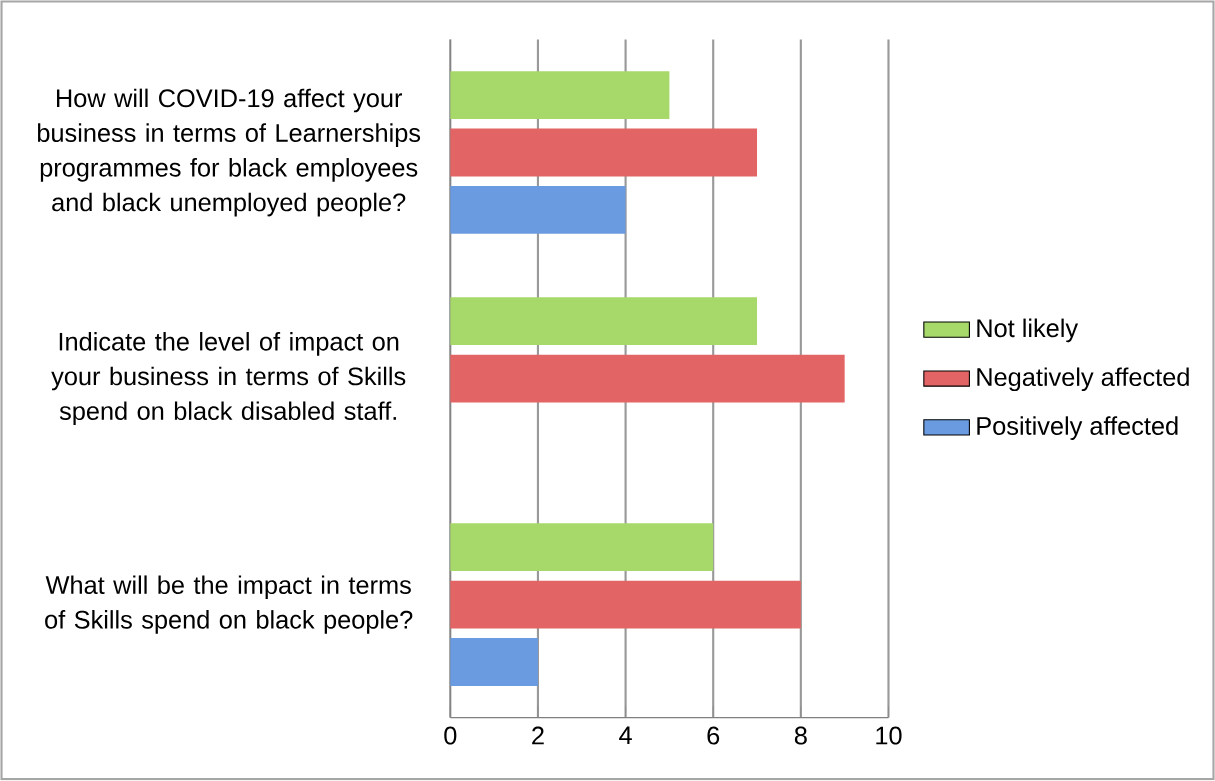 The width and height of the screenshot is (1215, 781). I want to click on y-tick-label: Indicate the level of impact on your business in terms of Skills spend on black disabled staff., so click(228, 379).